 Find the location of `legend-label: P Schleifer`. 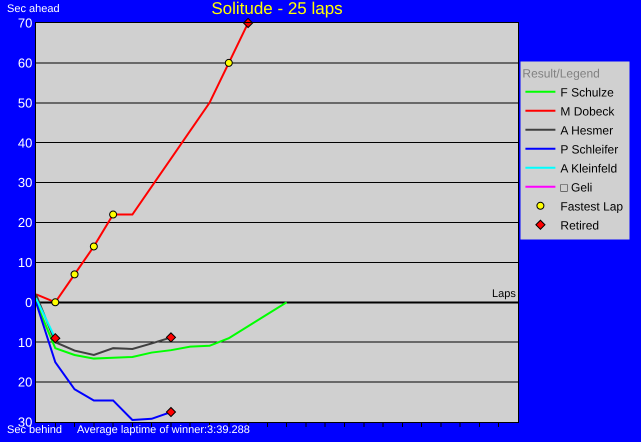

legend-label: P Schleifer is located at coordinates (589, 149).